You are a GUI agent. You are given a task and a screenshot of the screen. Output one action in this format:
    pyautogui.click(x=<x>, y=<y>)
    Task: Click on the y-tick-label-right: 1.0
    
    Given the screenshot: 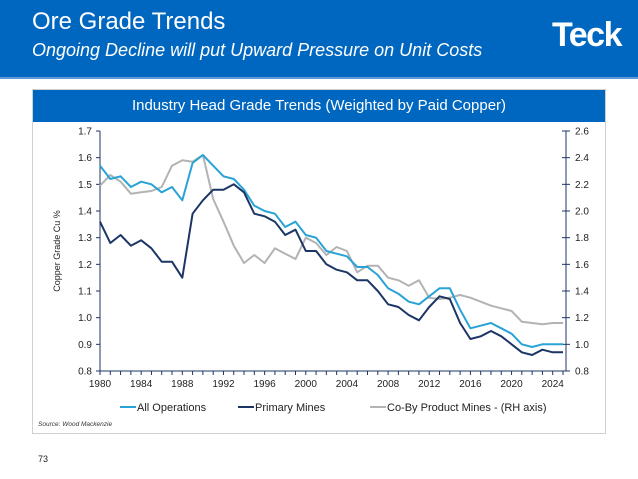 What is the action you would take?
    pyautogui.click(x=582, y=345)
    